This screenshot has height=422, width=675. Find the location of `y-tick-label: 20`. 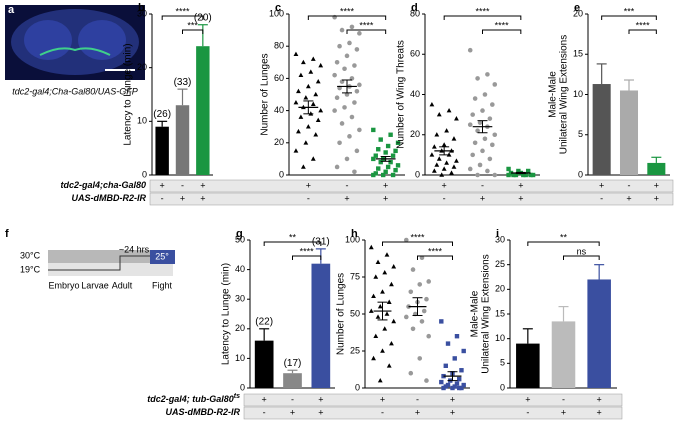

y-tick-label: 20 is located at coordinates (415, 134).